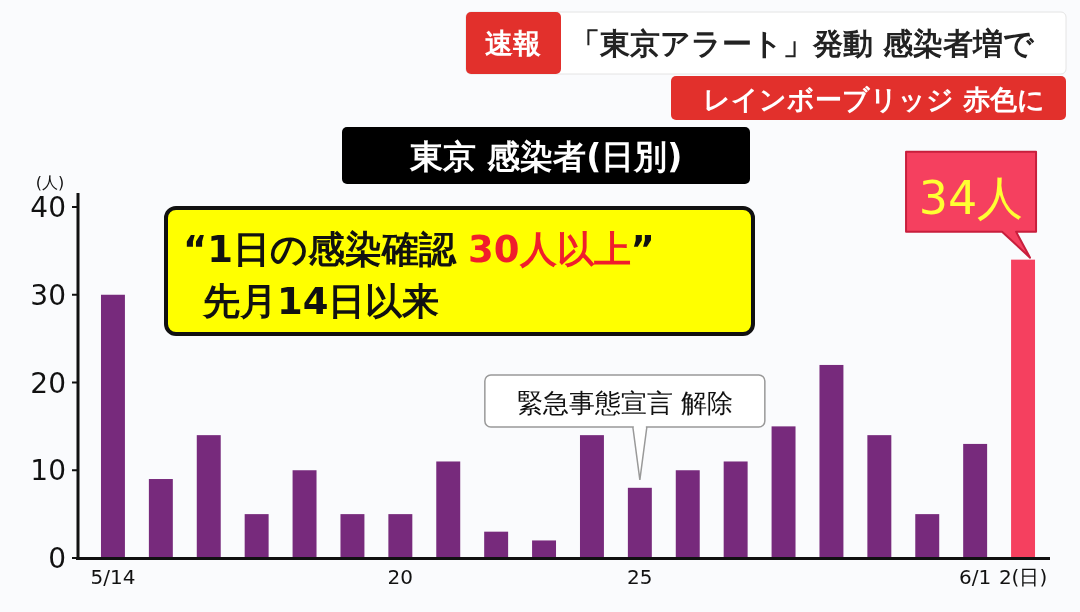  I want to click on y-tick-label: 40, so click(48, 207).